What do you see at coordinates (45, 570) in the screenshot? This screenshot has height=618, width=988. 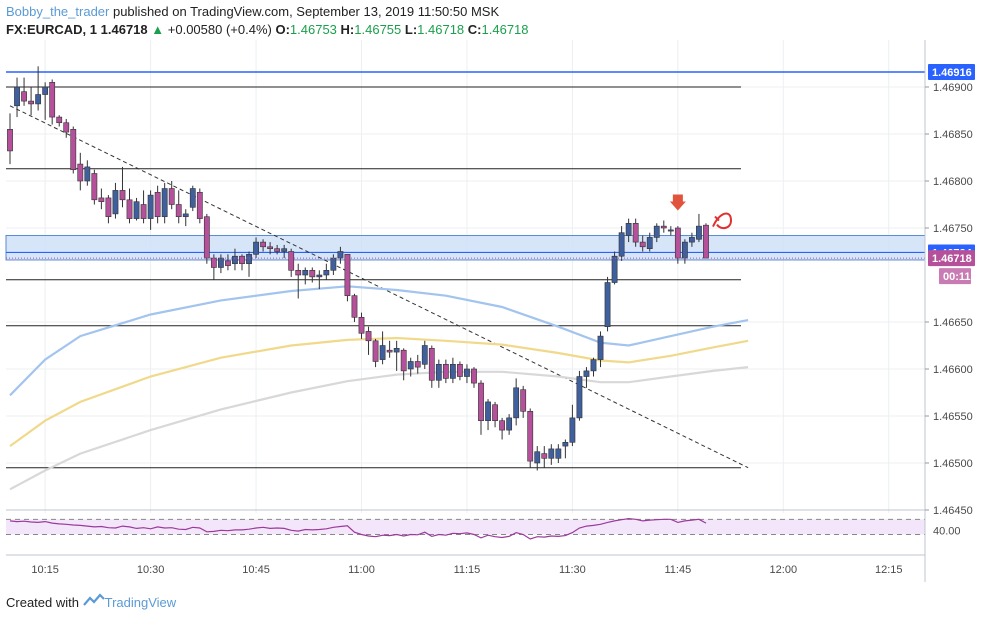 I see `time-tick-label: 10:15` at bounding box center [45, 570].